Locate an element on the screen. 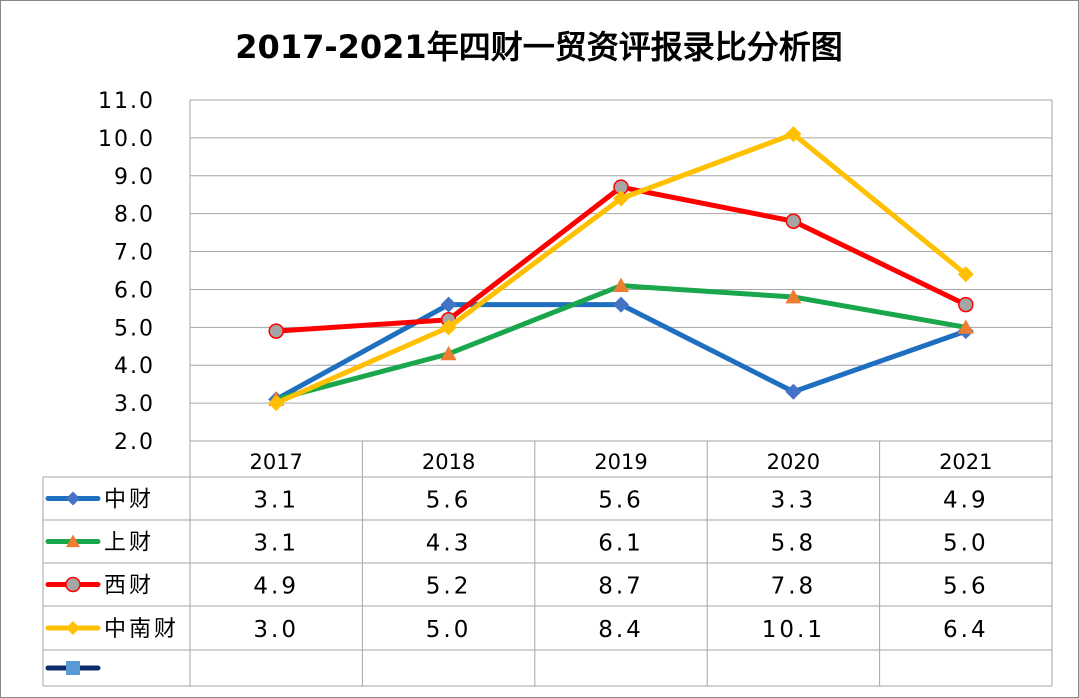 The height and width of the screenshot is (698, 1079). data-table-cell: 10.1 is located at coordinates (793, 630).